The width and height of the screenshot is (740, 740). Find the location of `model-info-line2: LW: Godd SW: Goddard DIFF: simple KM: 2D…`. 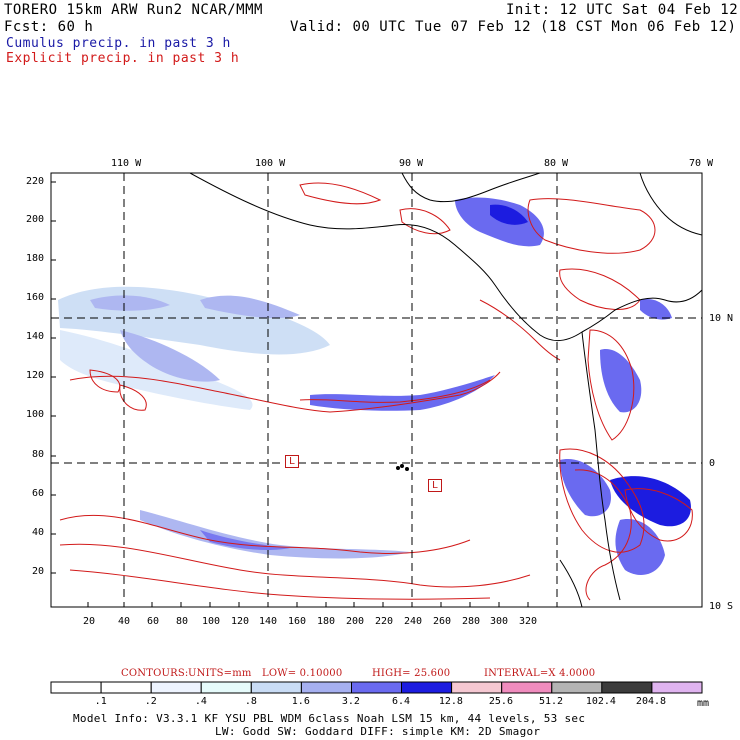

model-info-line2: LW: Godd SW: Goddard DIFF: simple KM: 2D… is located at coordinates (378, 731).